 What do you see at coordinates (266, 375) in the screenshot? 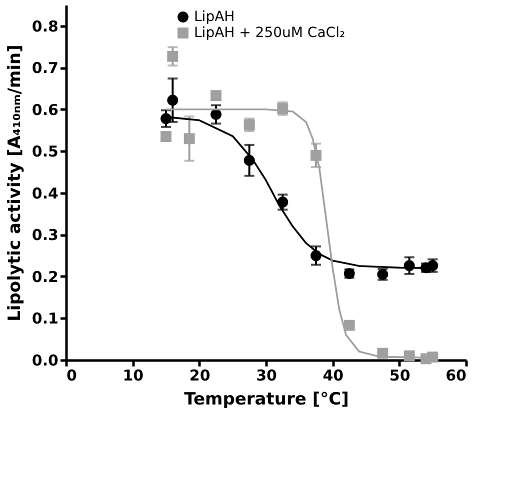
I see `x-tick-label: 30` at bounding box center [266, 375].